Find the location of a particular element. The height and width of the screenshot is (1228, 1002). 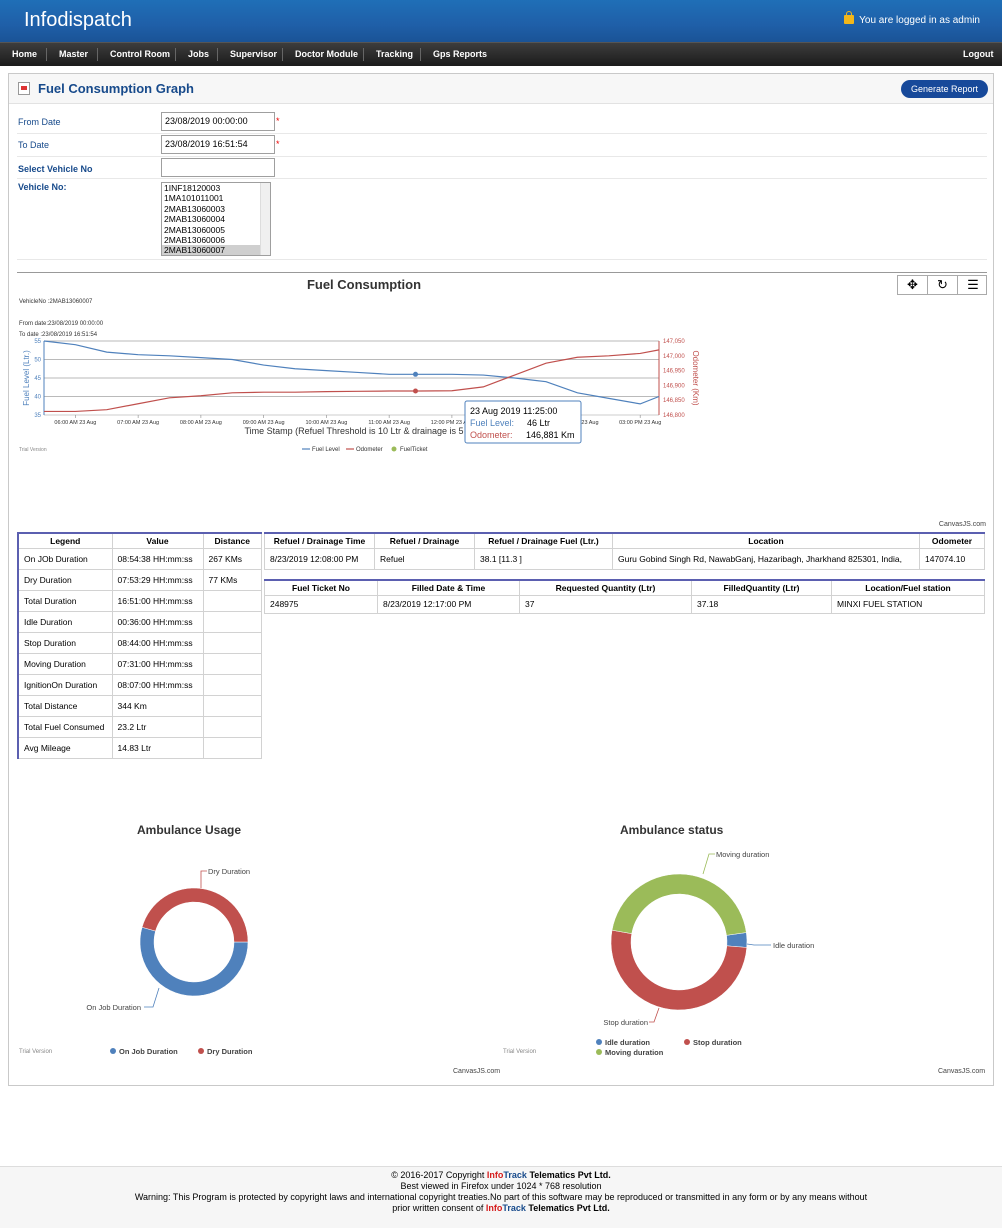

nav-home: Home is located at coordinates (25, 54).